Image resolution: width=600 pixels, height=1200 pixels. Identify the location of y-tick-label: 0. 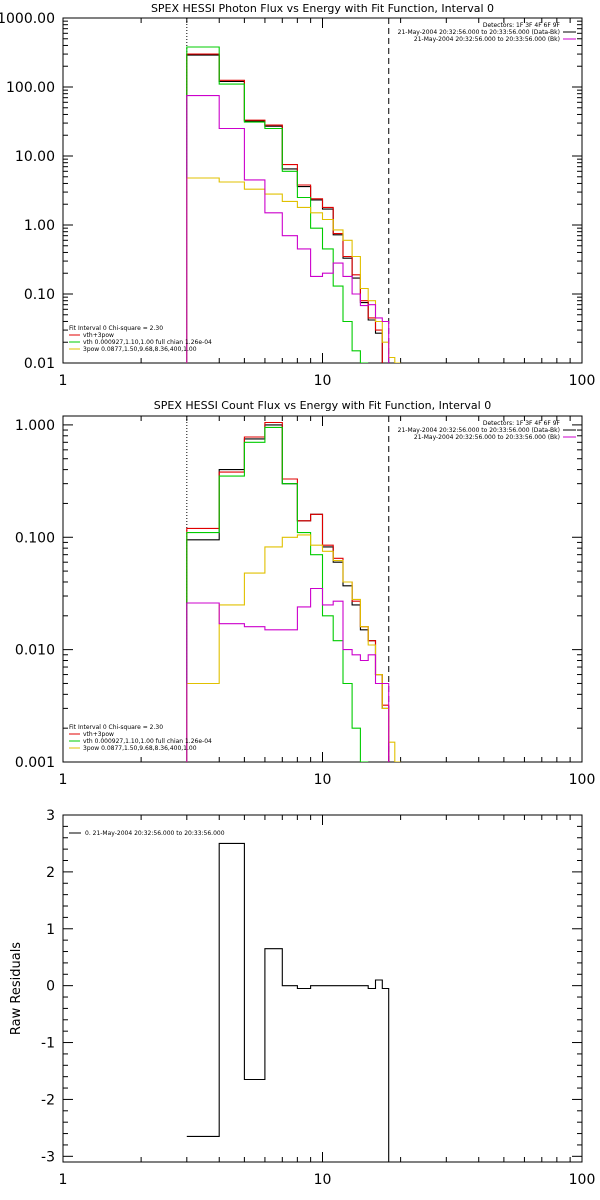
(50, 987).